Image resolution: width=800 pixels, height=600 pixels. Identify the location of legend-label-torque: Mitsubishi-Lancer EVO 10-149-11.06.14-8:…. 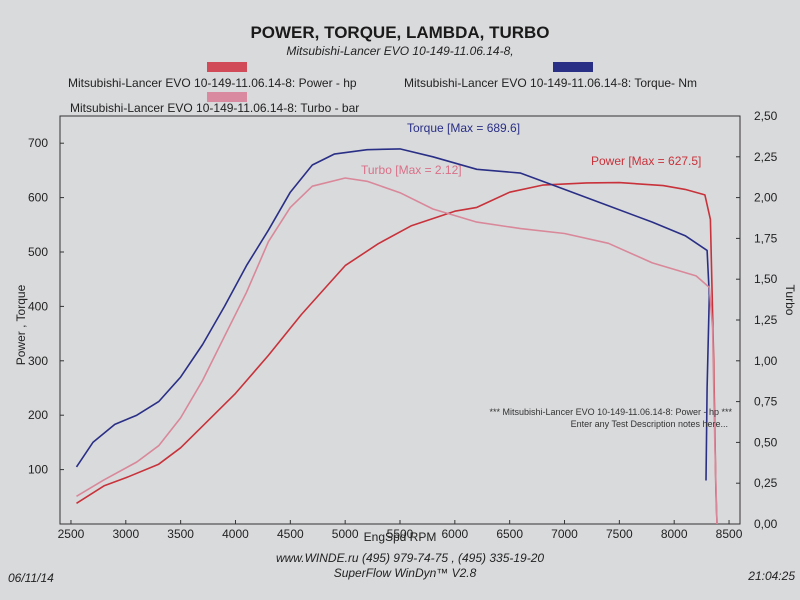
(550, 83).